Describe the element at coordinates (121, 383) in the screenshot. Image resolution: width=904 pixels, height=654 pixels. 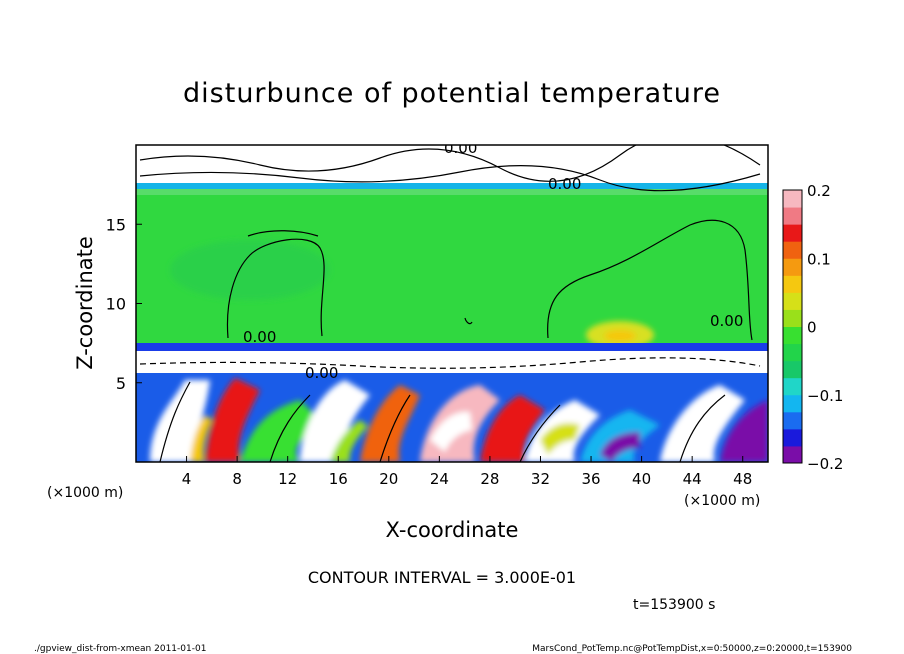
I see `y-tick-label: 5` at that location.